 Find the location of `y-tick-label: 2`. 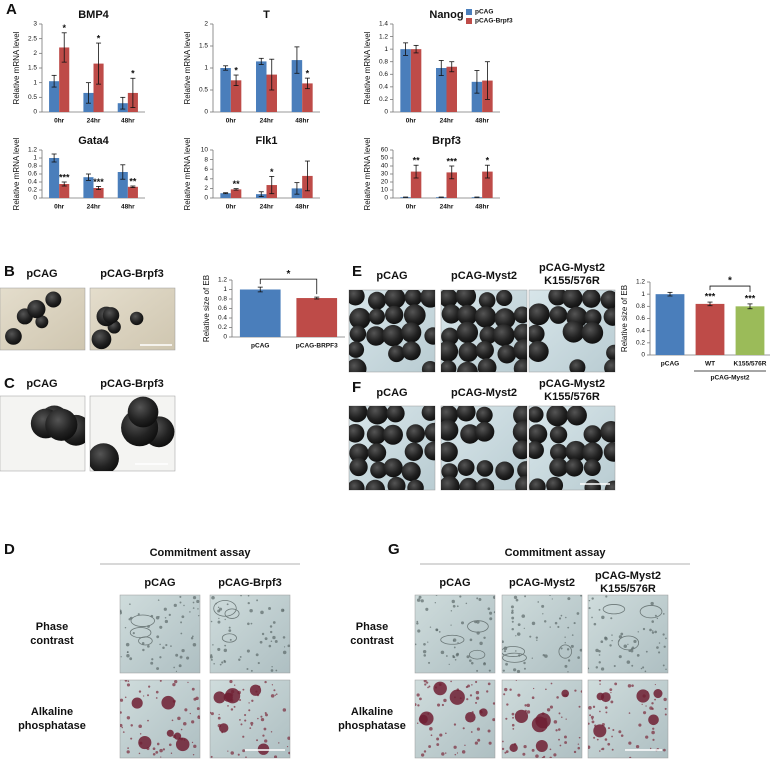

y-tick-label: 2 is located at coordinates (35, 53).